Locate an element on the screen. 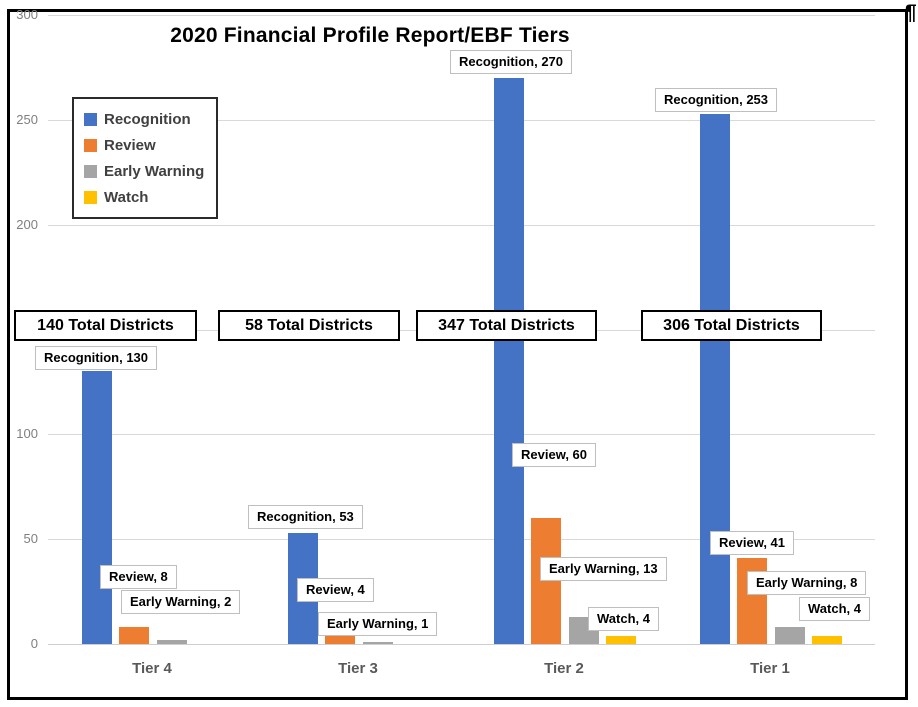  y-axis-tick-label-50: 50 is located at coordinates (30, 539).